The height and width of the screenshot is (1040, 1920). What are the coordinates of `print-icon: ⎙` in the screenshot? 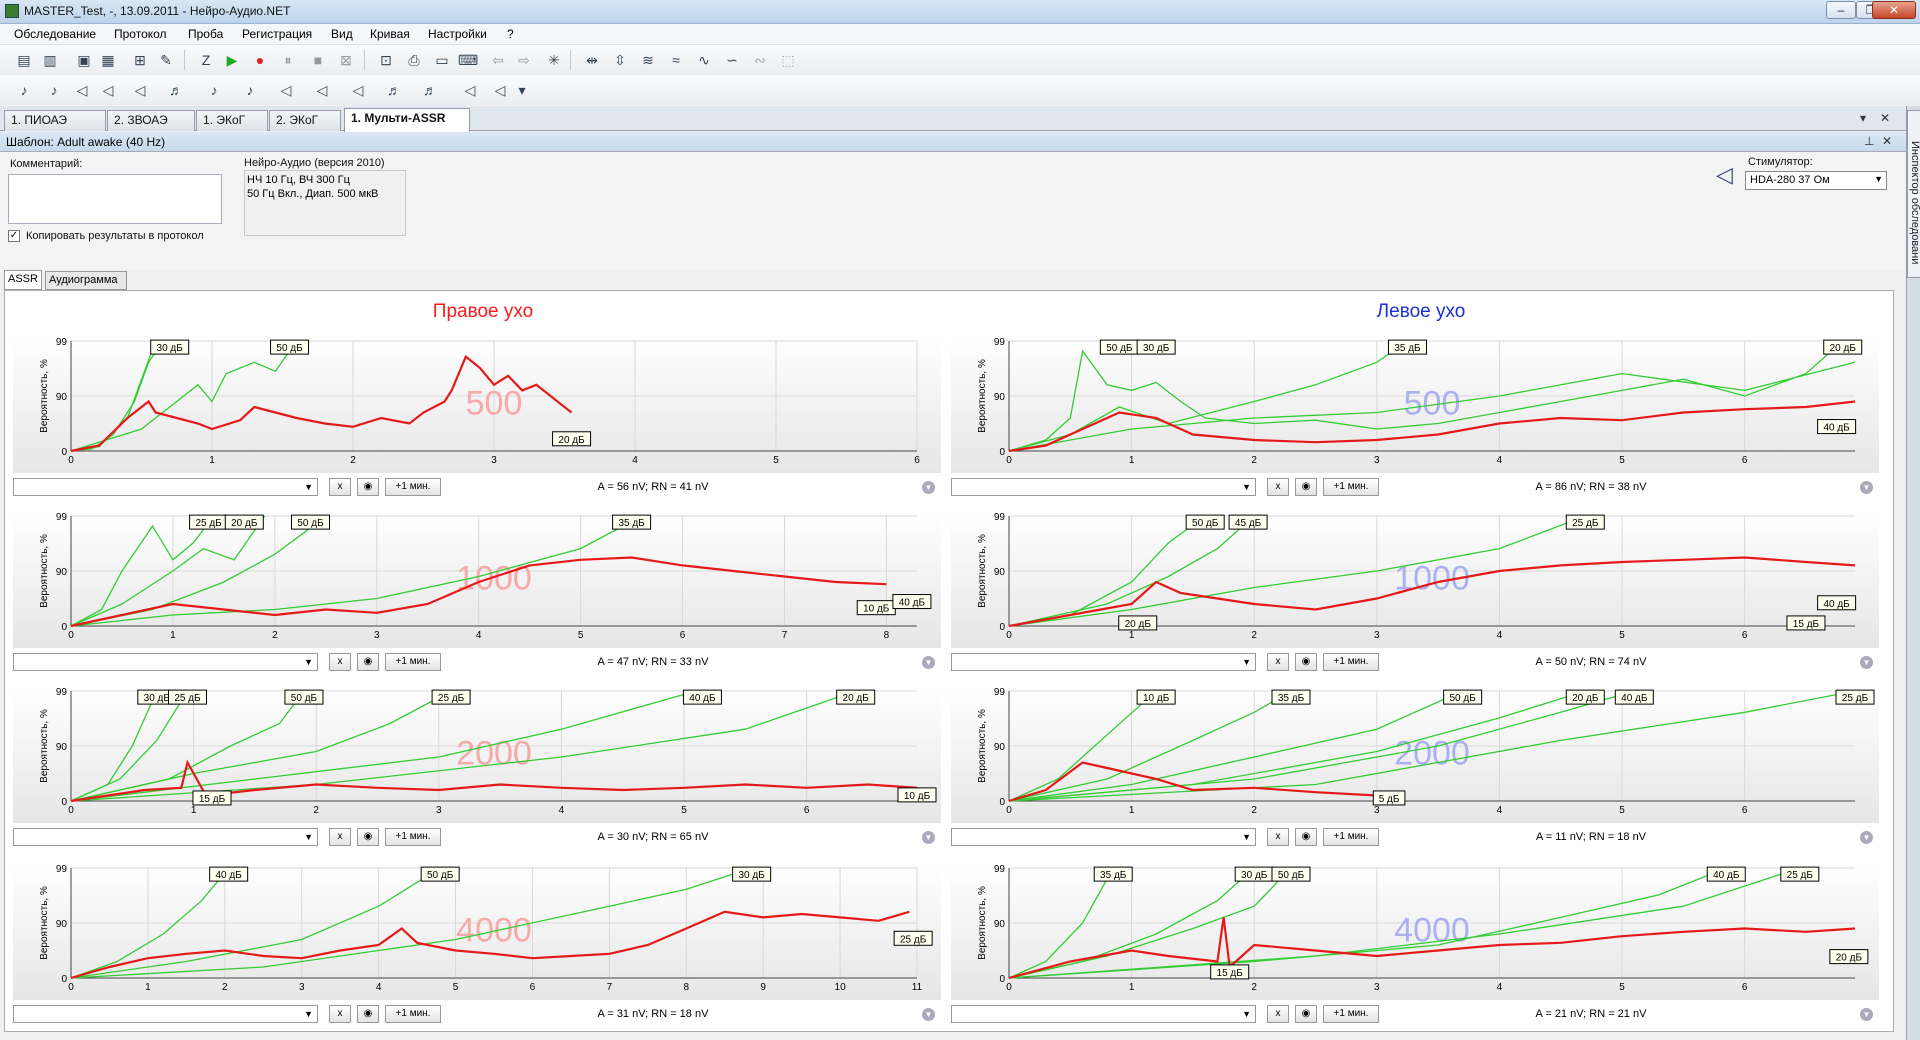 It's located at (414, 60).